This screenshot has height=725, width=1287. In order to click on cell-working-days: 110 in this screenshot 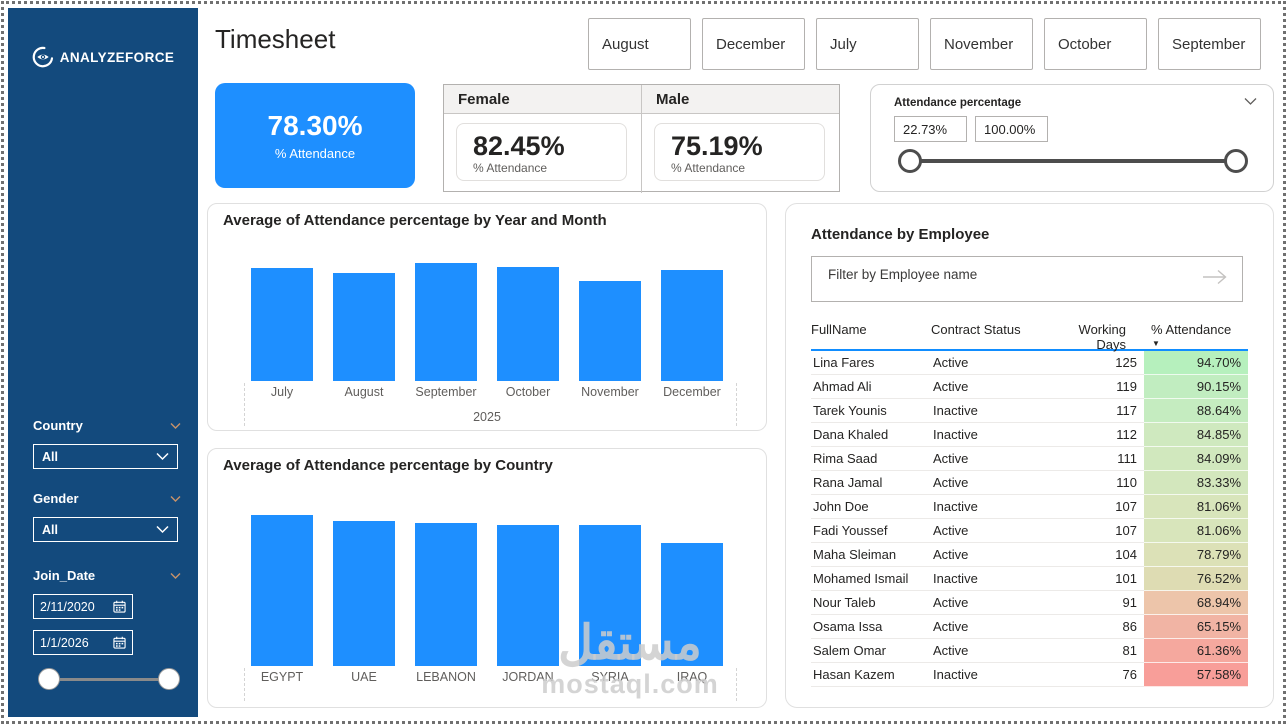, I will do `click(1095, 483)`.